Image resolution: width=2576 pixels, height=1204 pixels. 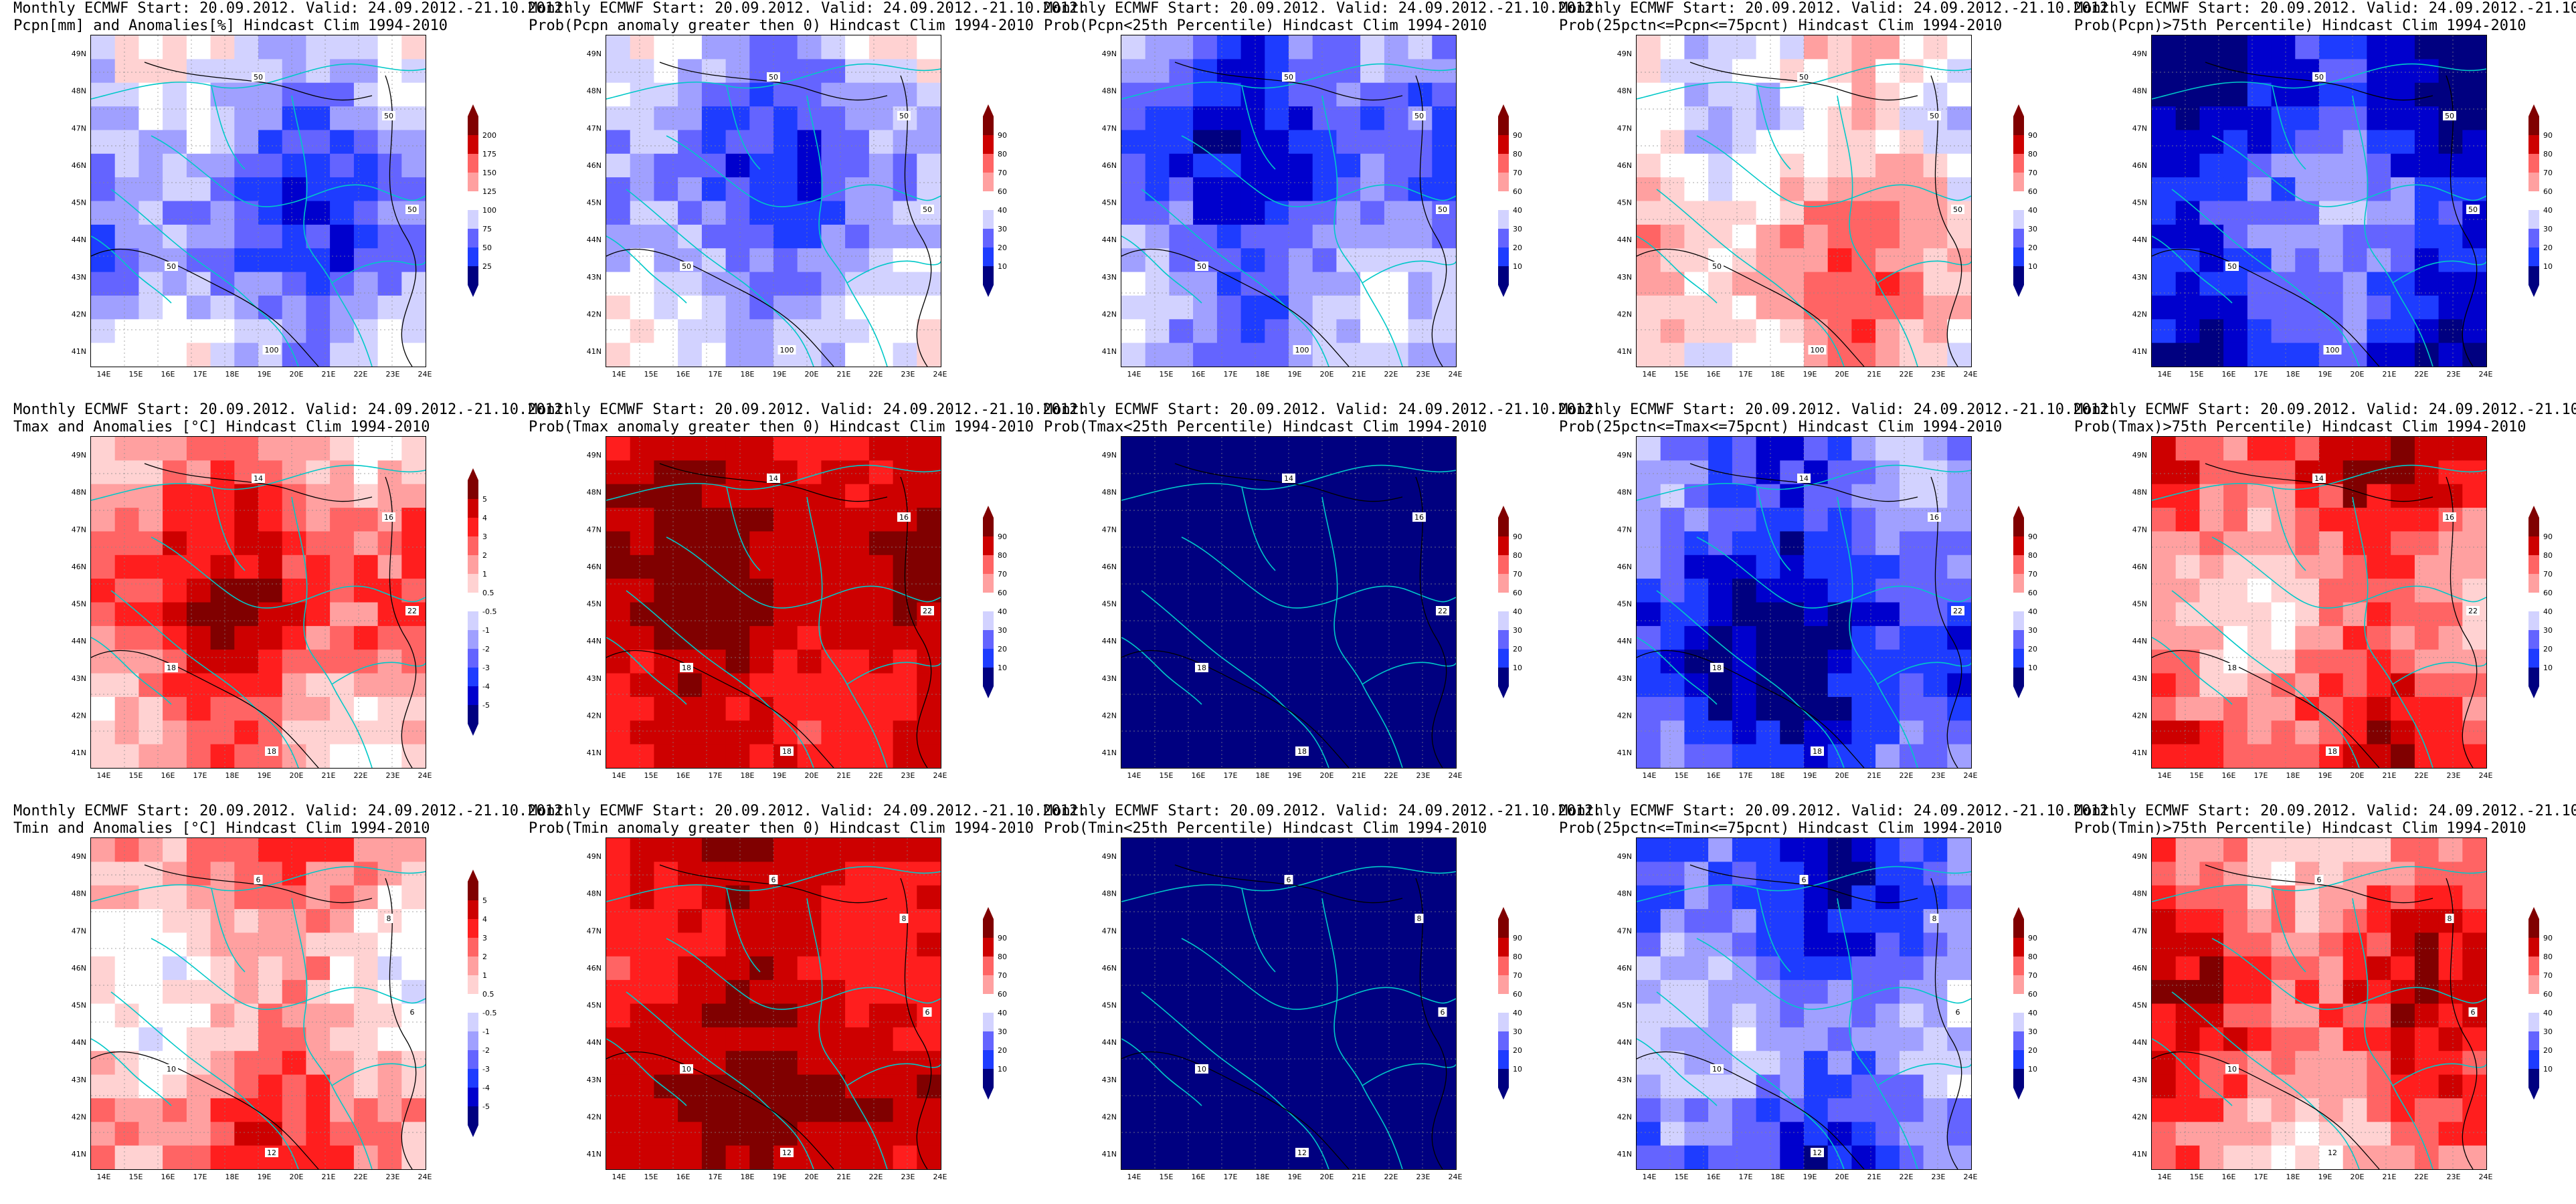 What do you see at coordinates (683, 374) in the screenshot?
I see `lon-tick-label: 16E` at bounding box center [683, 374].